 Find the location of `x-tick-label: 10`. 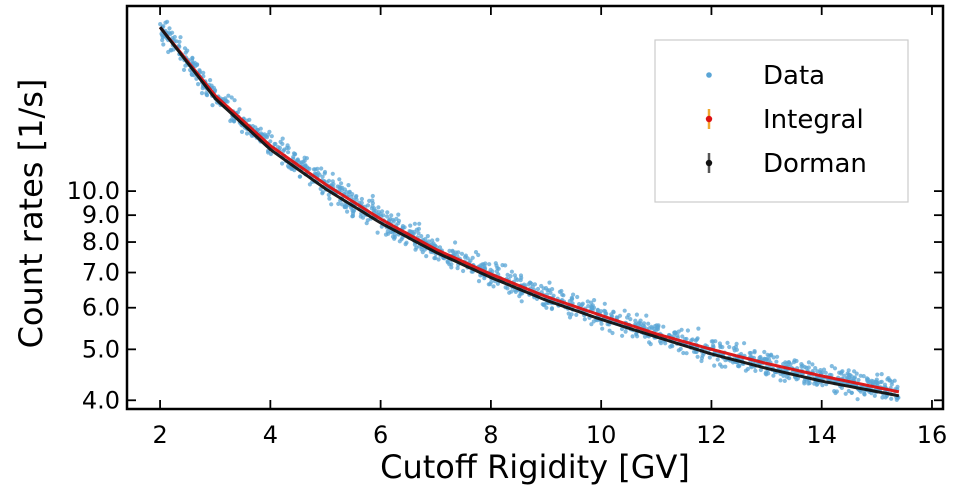

x-tick-label: 10 is located at coordinates (601, 435).